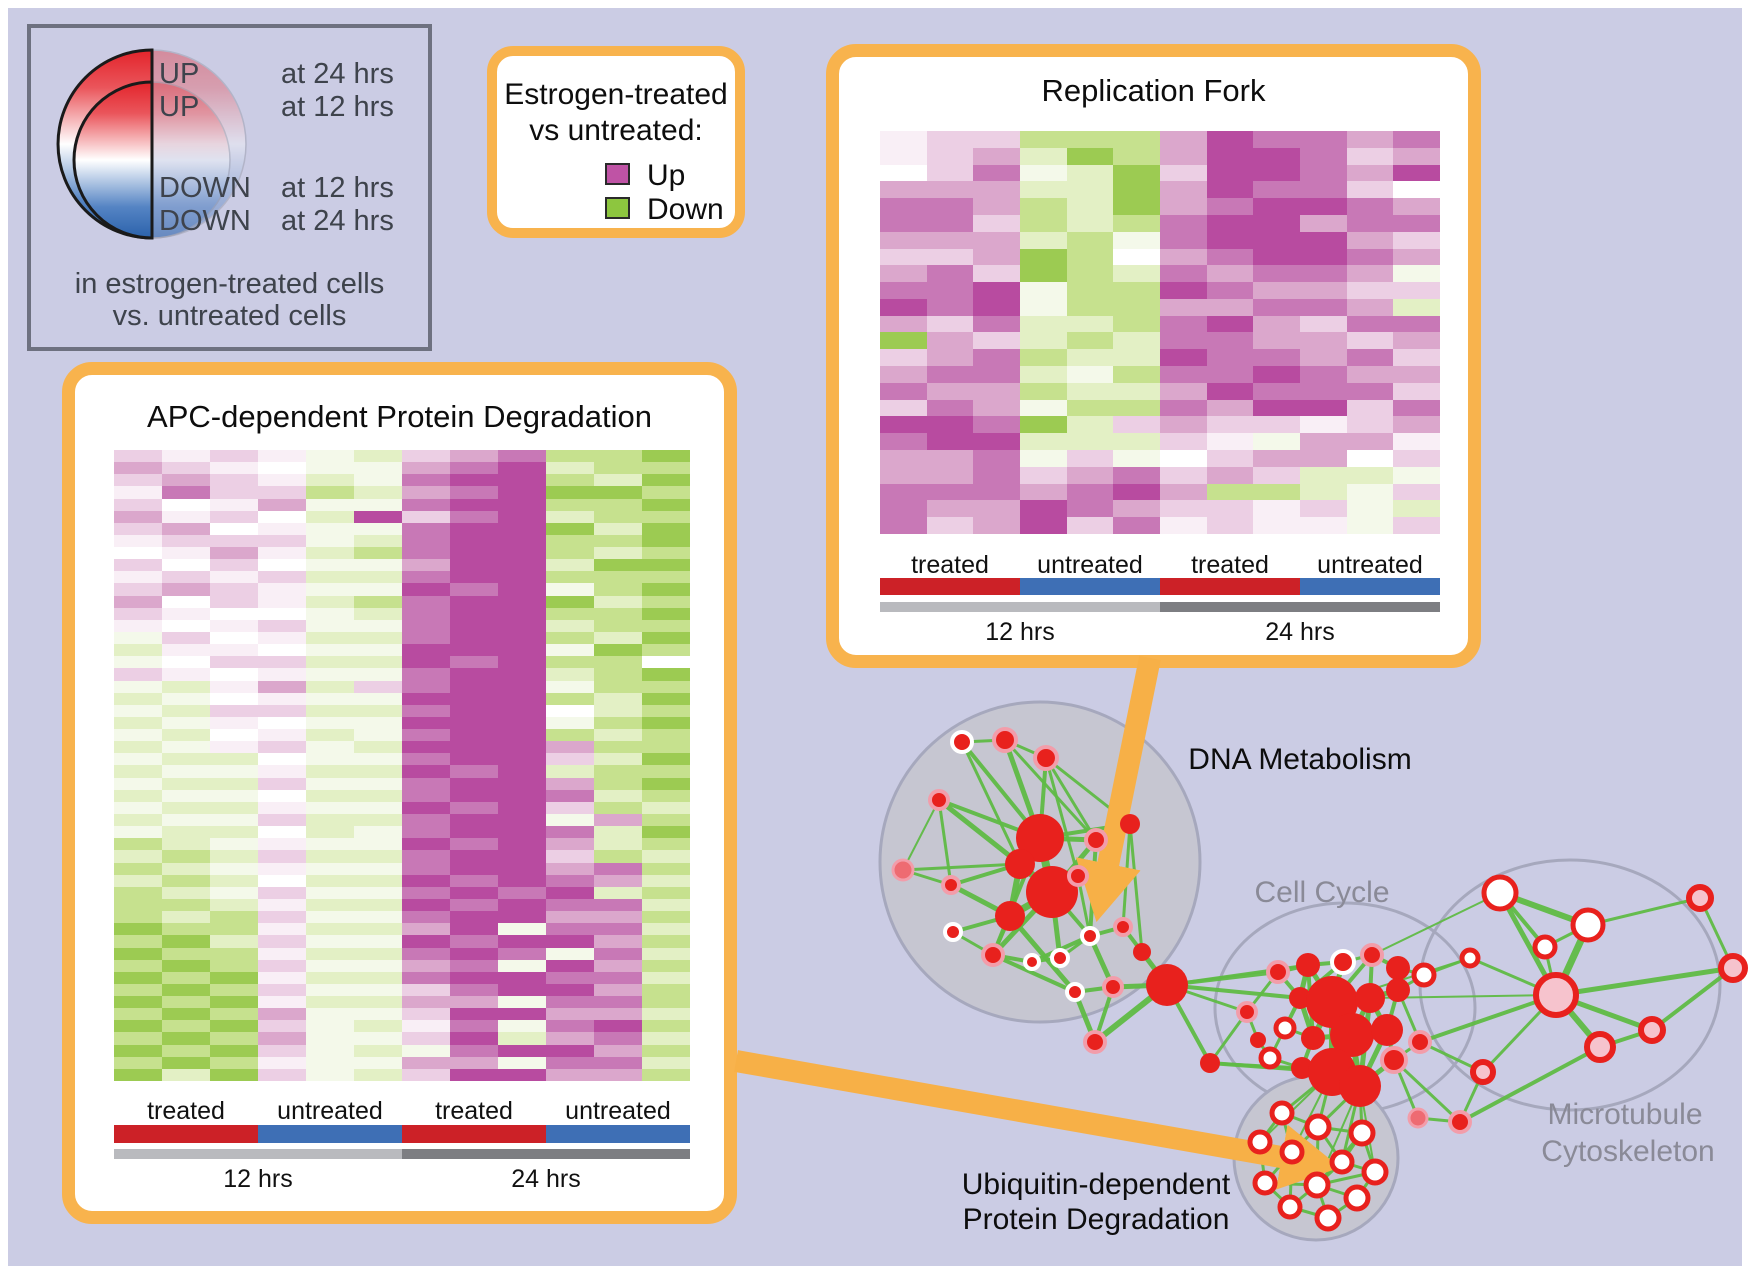  What do you see at coordinates (617, 174) in the screenshot?
I see `up-swatch` at bounding box center [617, 174].